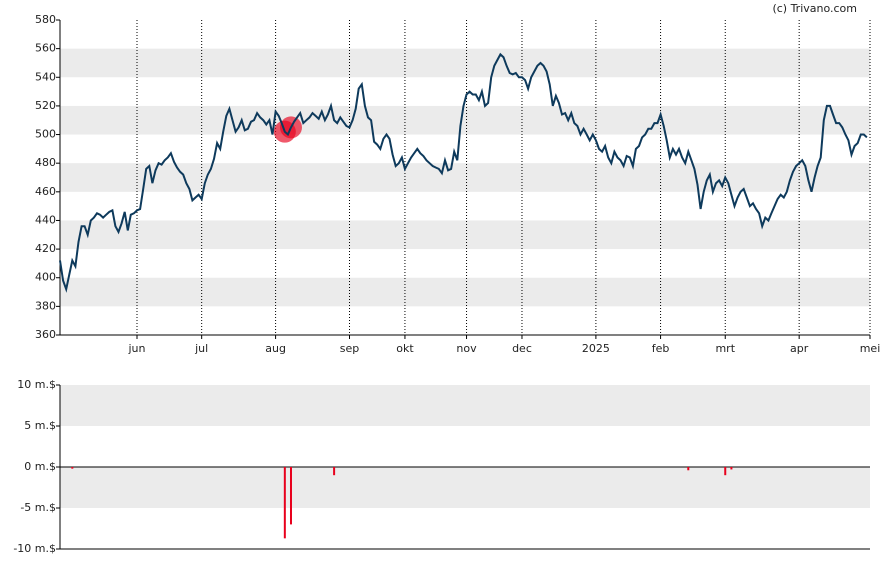 This screenshot has width=888, height=565. What do you see at coordinates (799, 348) in the screenshot?
I see `x-tick-label: apr` at bounding box center [799, 348].